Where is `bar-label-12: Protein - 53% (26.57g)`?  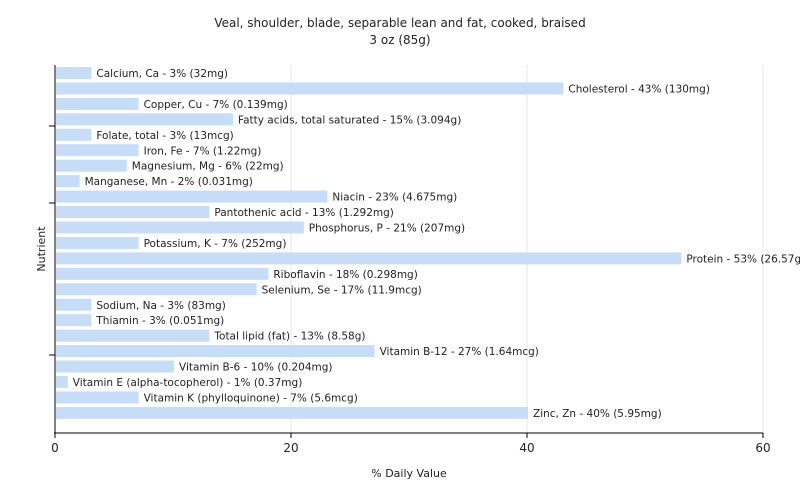 bar-label-12: Protein - 53% (26.57g) is located at coordinates (743, 259).